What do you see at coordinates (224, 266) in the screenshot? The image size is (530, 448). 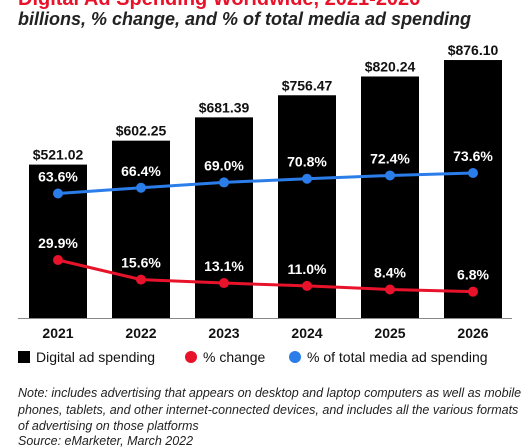 I see `pct-change-value-label: 13.1%` at bounding box center [224, 266].